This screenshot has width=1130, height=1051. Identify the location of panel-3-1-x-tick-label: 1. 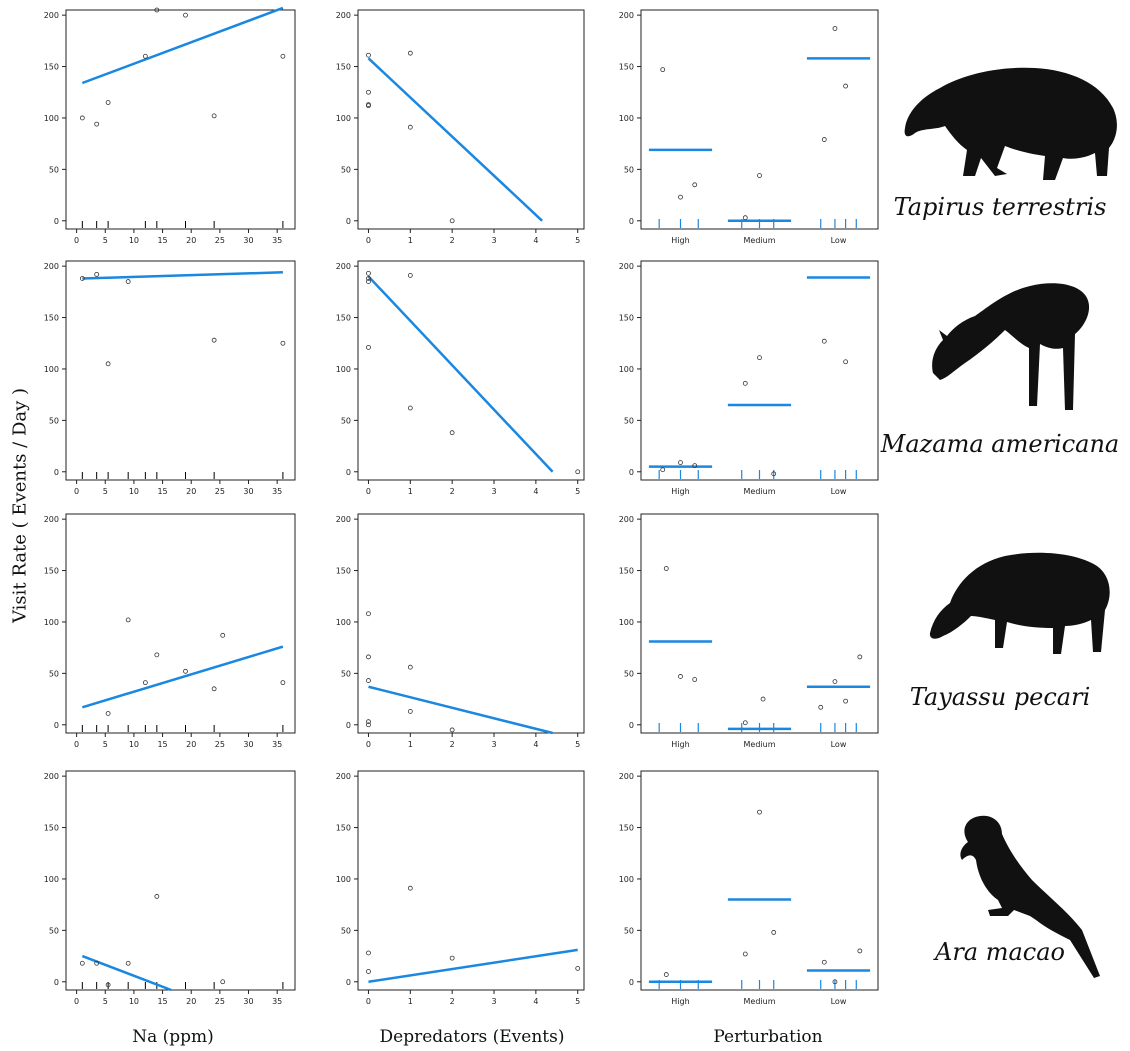
(410, 1001).